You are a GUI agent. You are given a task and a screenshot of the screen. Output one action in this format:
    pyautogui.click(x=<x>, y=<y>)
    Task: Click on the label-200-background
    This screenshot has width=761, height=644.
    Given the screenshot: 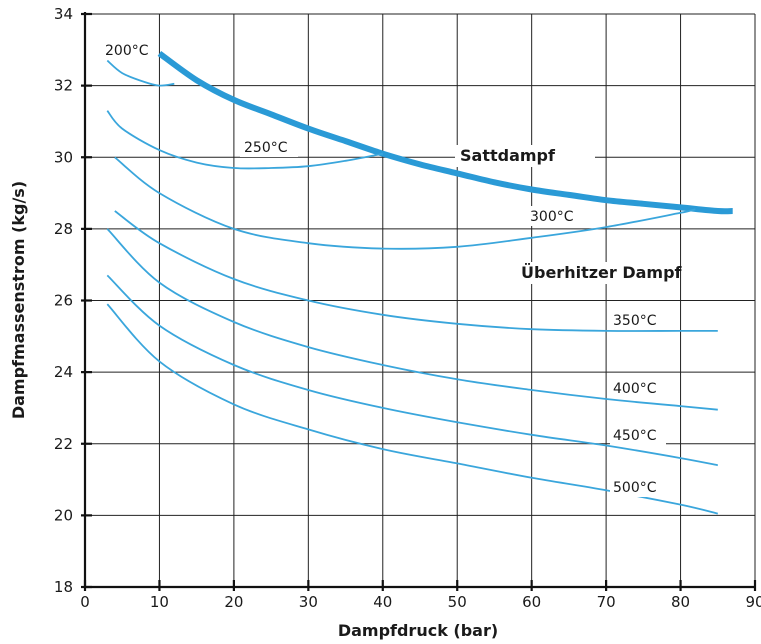 What is the action you would take?
    pyautogui.click(x=129, y=50)
    